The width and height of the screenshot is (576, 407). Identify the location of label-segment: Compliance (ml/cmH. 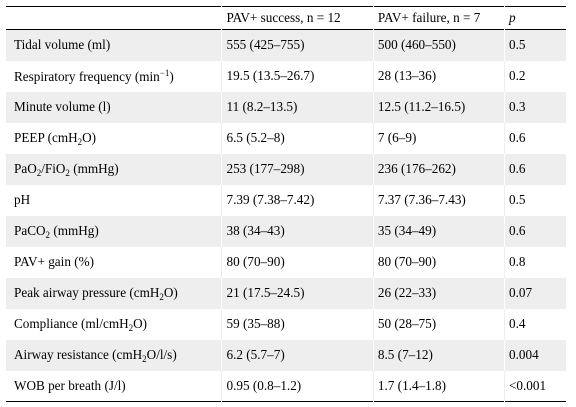
(71, 323).